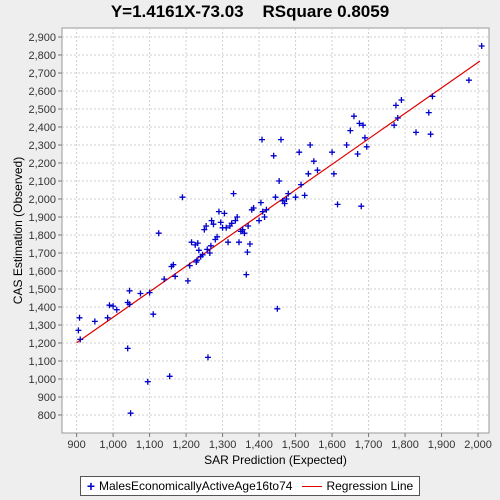  I want to click on x-axis-label: SAR Prediction (Expected), so click(275, 460).